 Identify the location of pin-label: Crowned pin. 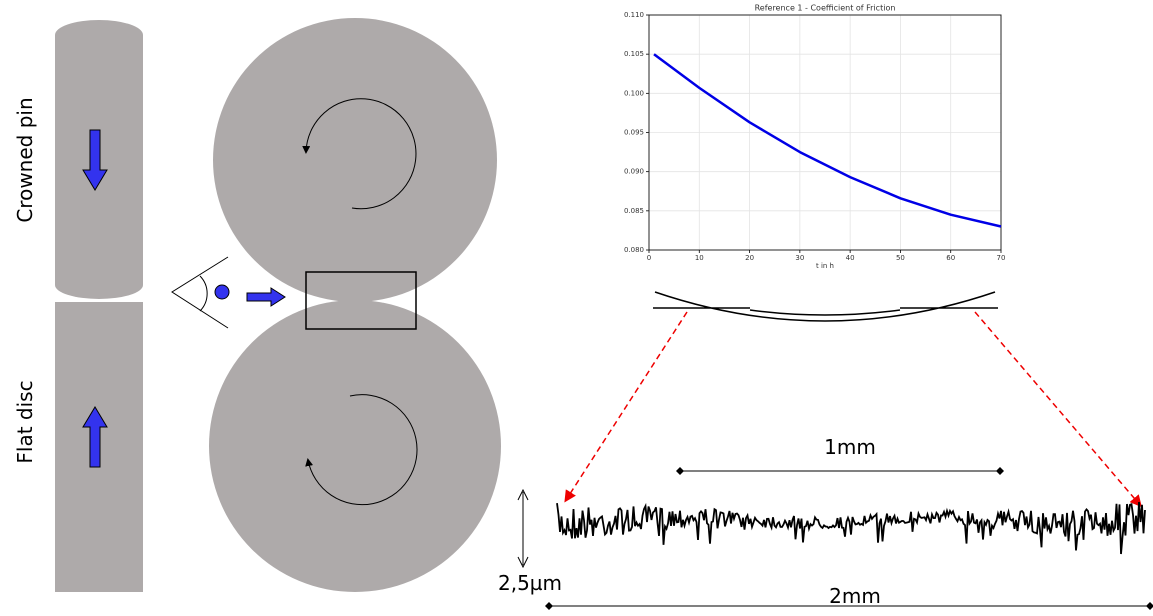
(25, 159).